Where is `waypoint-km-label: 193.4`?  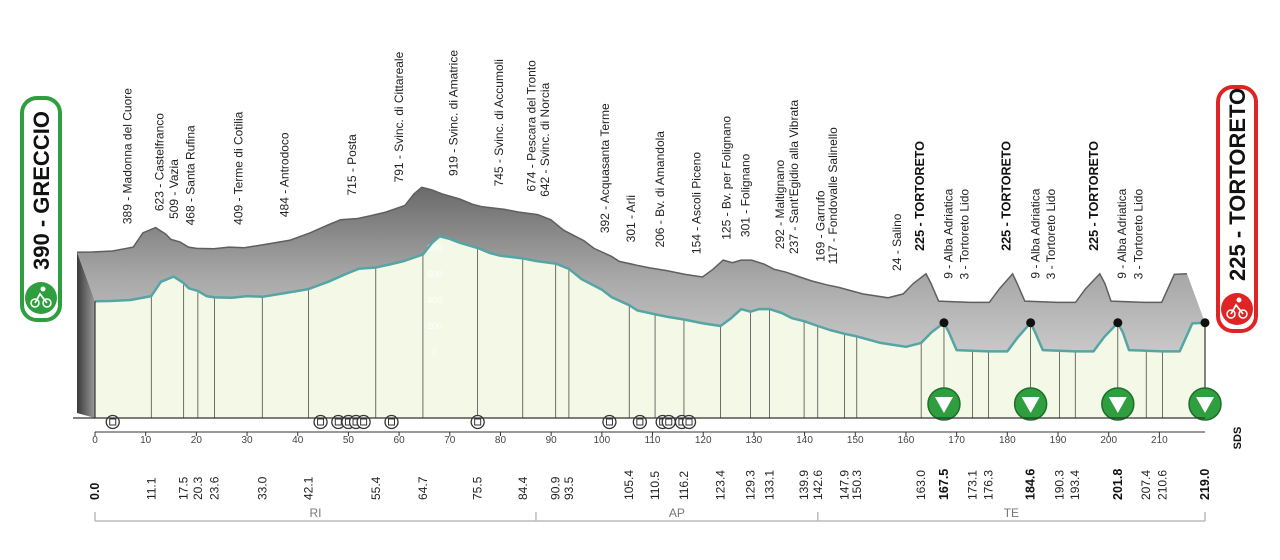
waypoint-km-label: 193.4 is located at coordinates (1075, 485).